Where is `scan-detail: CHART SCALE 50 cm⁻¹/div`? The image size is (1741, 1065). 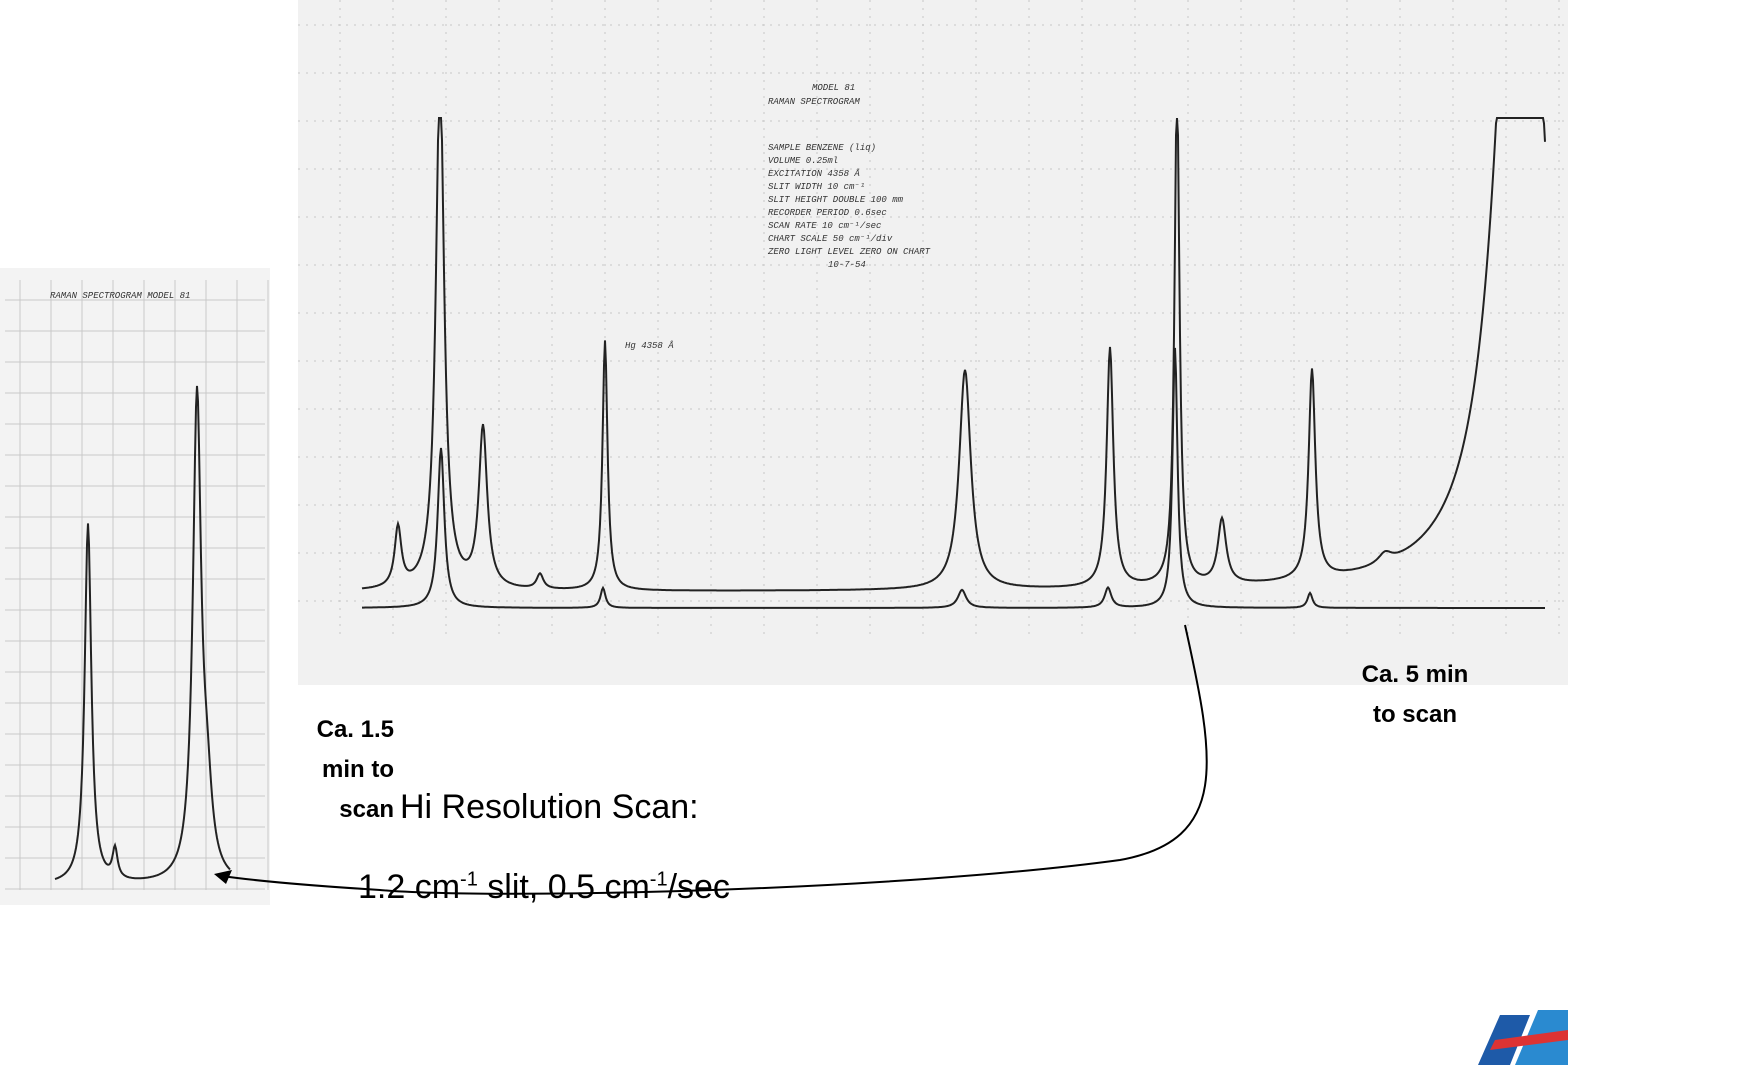 scan-detail: CHART SCALE 50 cm⁻¹/div is located at coordinates (830, 239).